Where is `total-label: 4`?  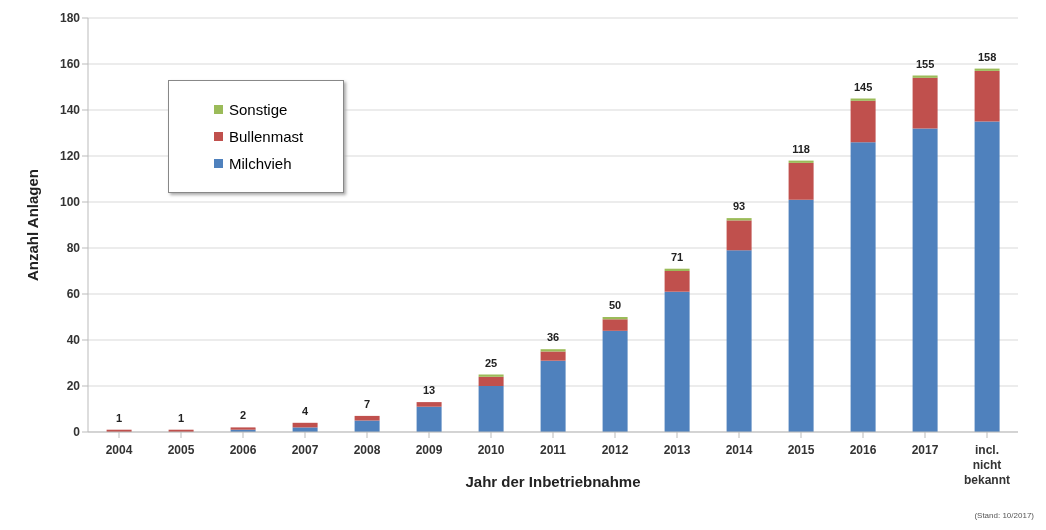
total-label: 4 is located at coordinates (306, 410).